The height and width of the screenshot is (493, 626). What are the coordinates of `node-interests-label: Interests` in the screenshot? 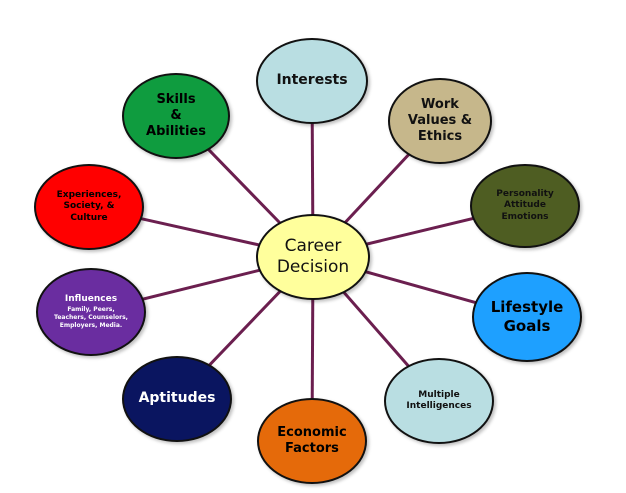 It's located at (312, 80).